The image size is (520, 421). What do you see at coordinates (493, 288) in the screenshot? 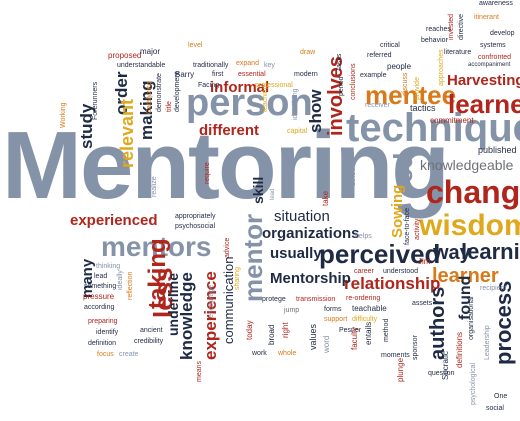
I see `word-recipient: recipient` at bounding box center [493, 288].